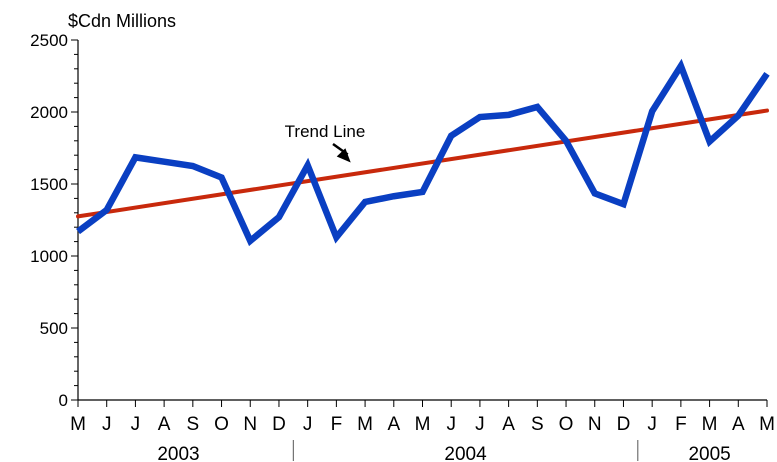 This screenshot has height=462, width=777. I want to click on y-tick-label: 0, so click(63, 400).